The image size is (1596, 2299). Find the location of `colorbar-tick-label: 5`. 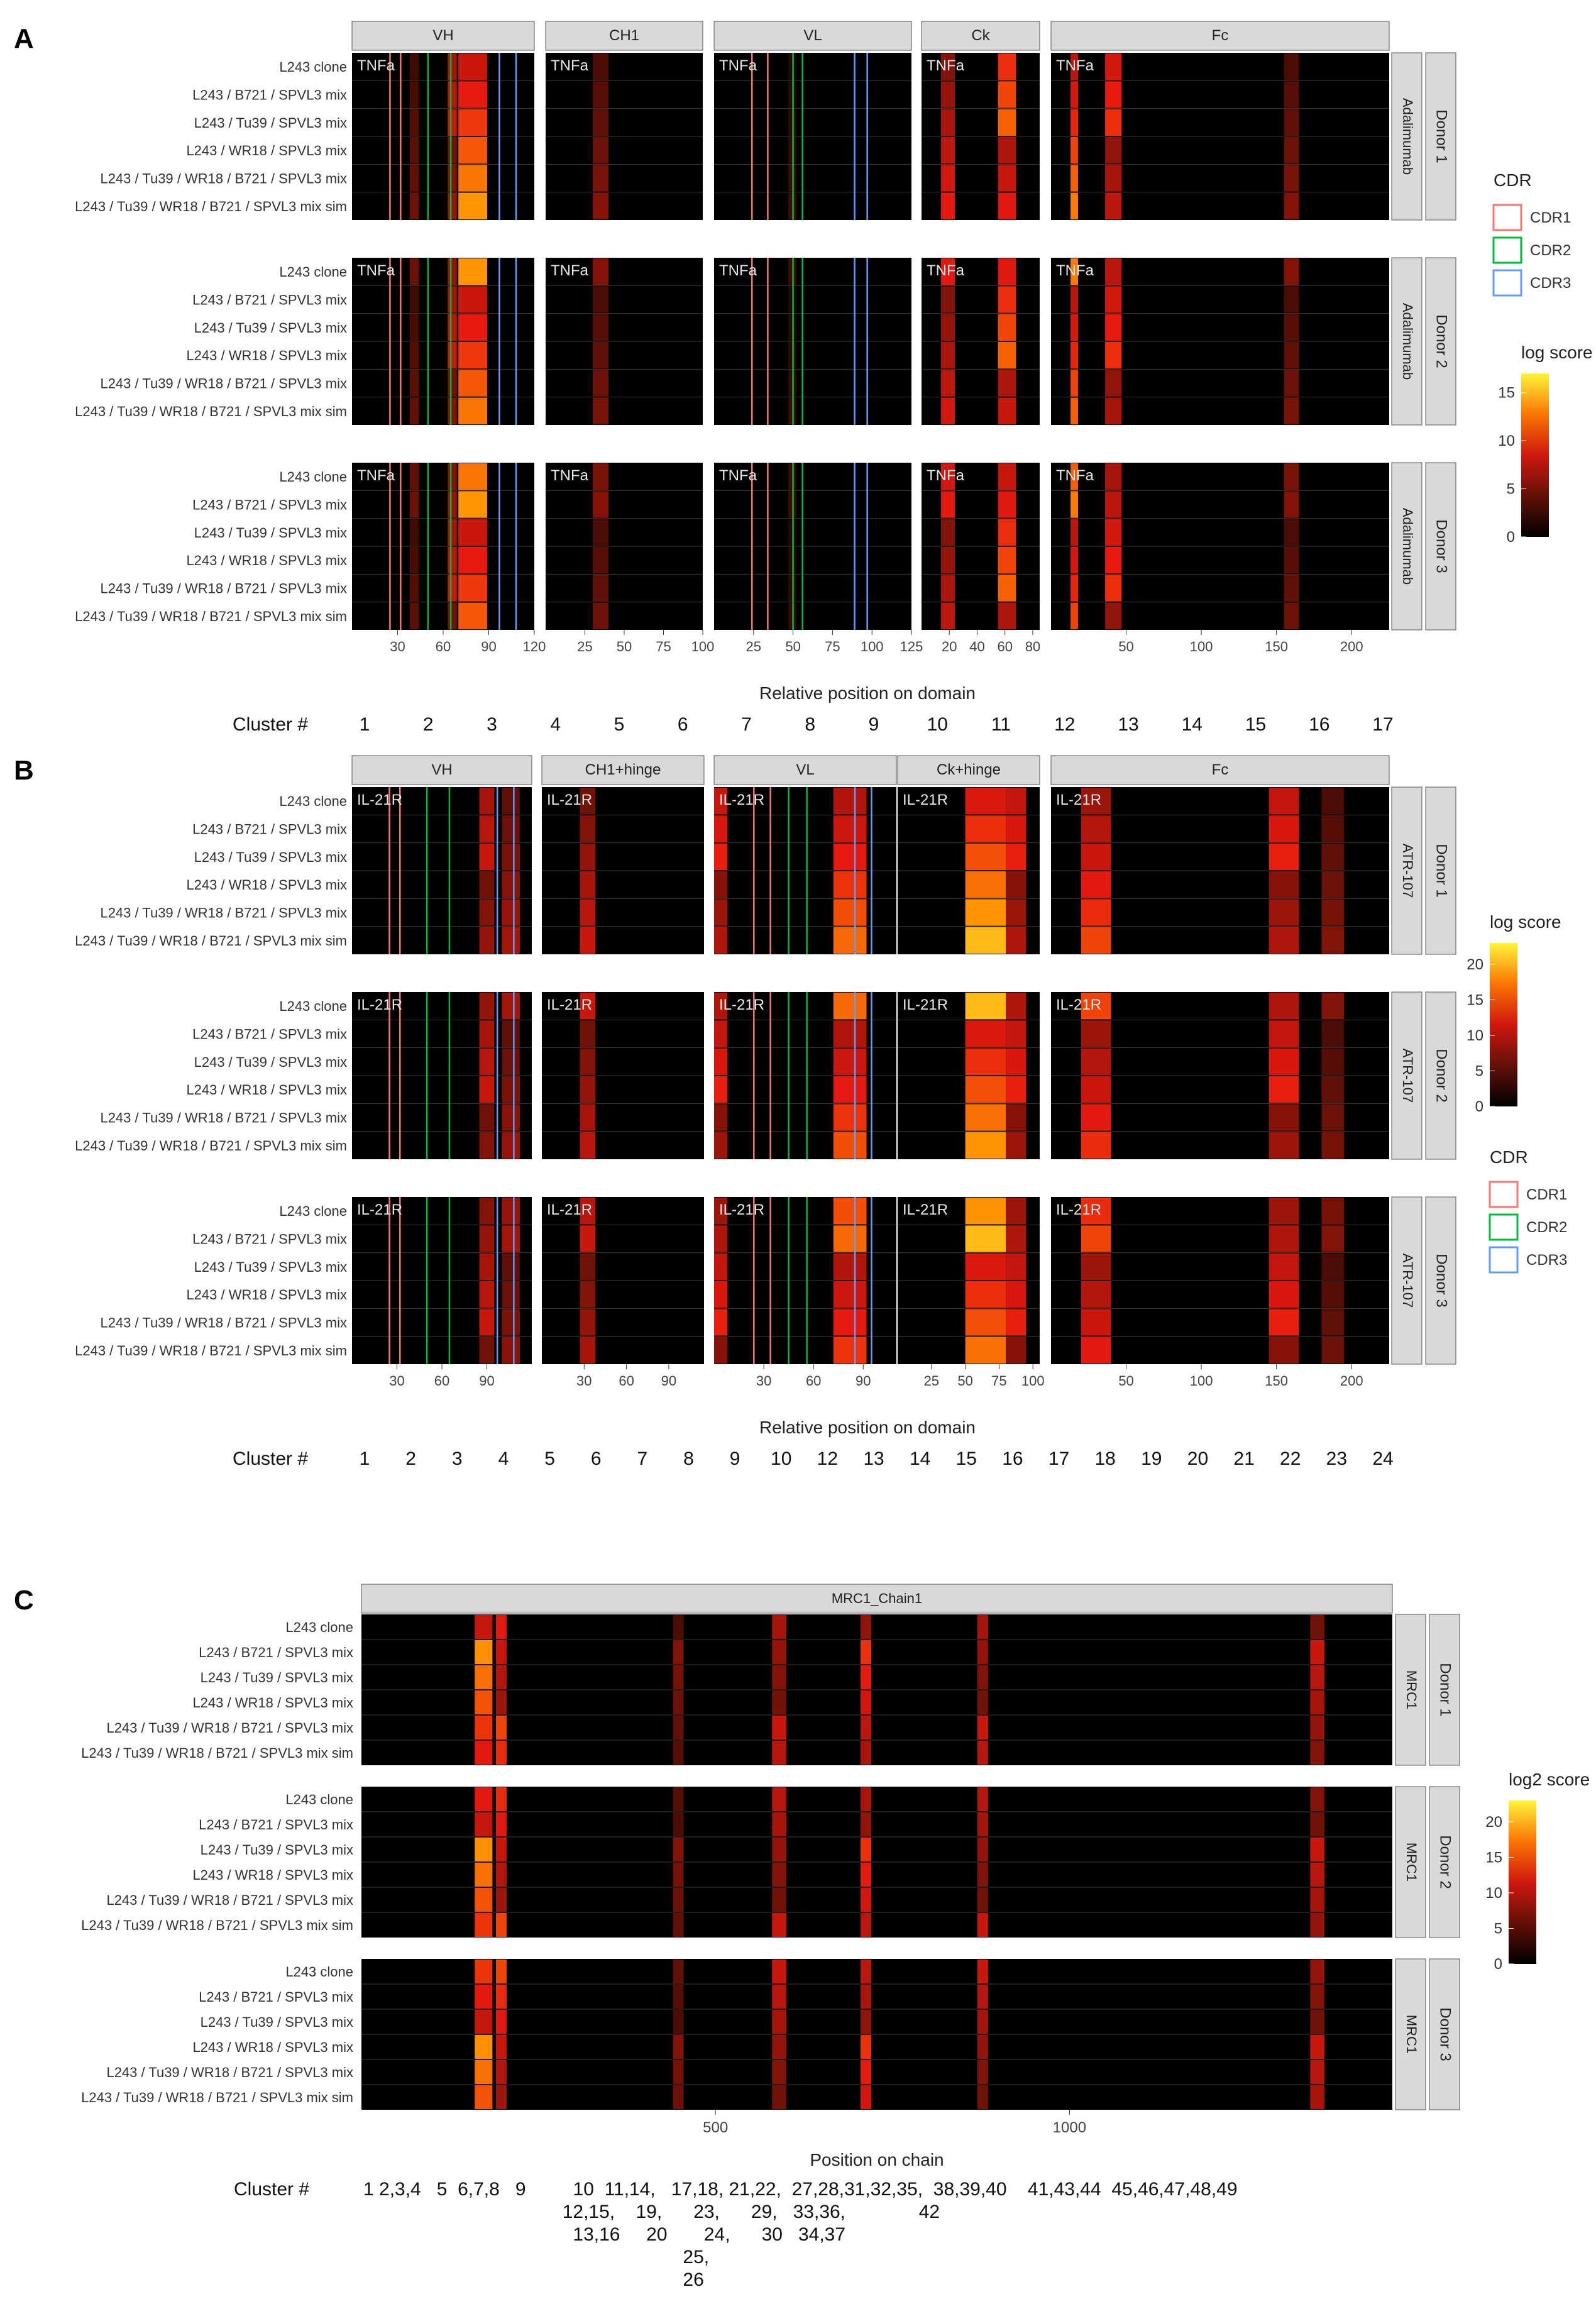

colorbar-tick-label: 5 is located at coordinates (1479, 1070).